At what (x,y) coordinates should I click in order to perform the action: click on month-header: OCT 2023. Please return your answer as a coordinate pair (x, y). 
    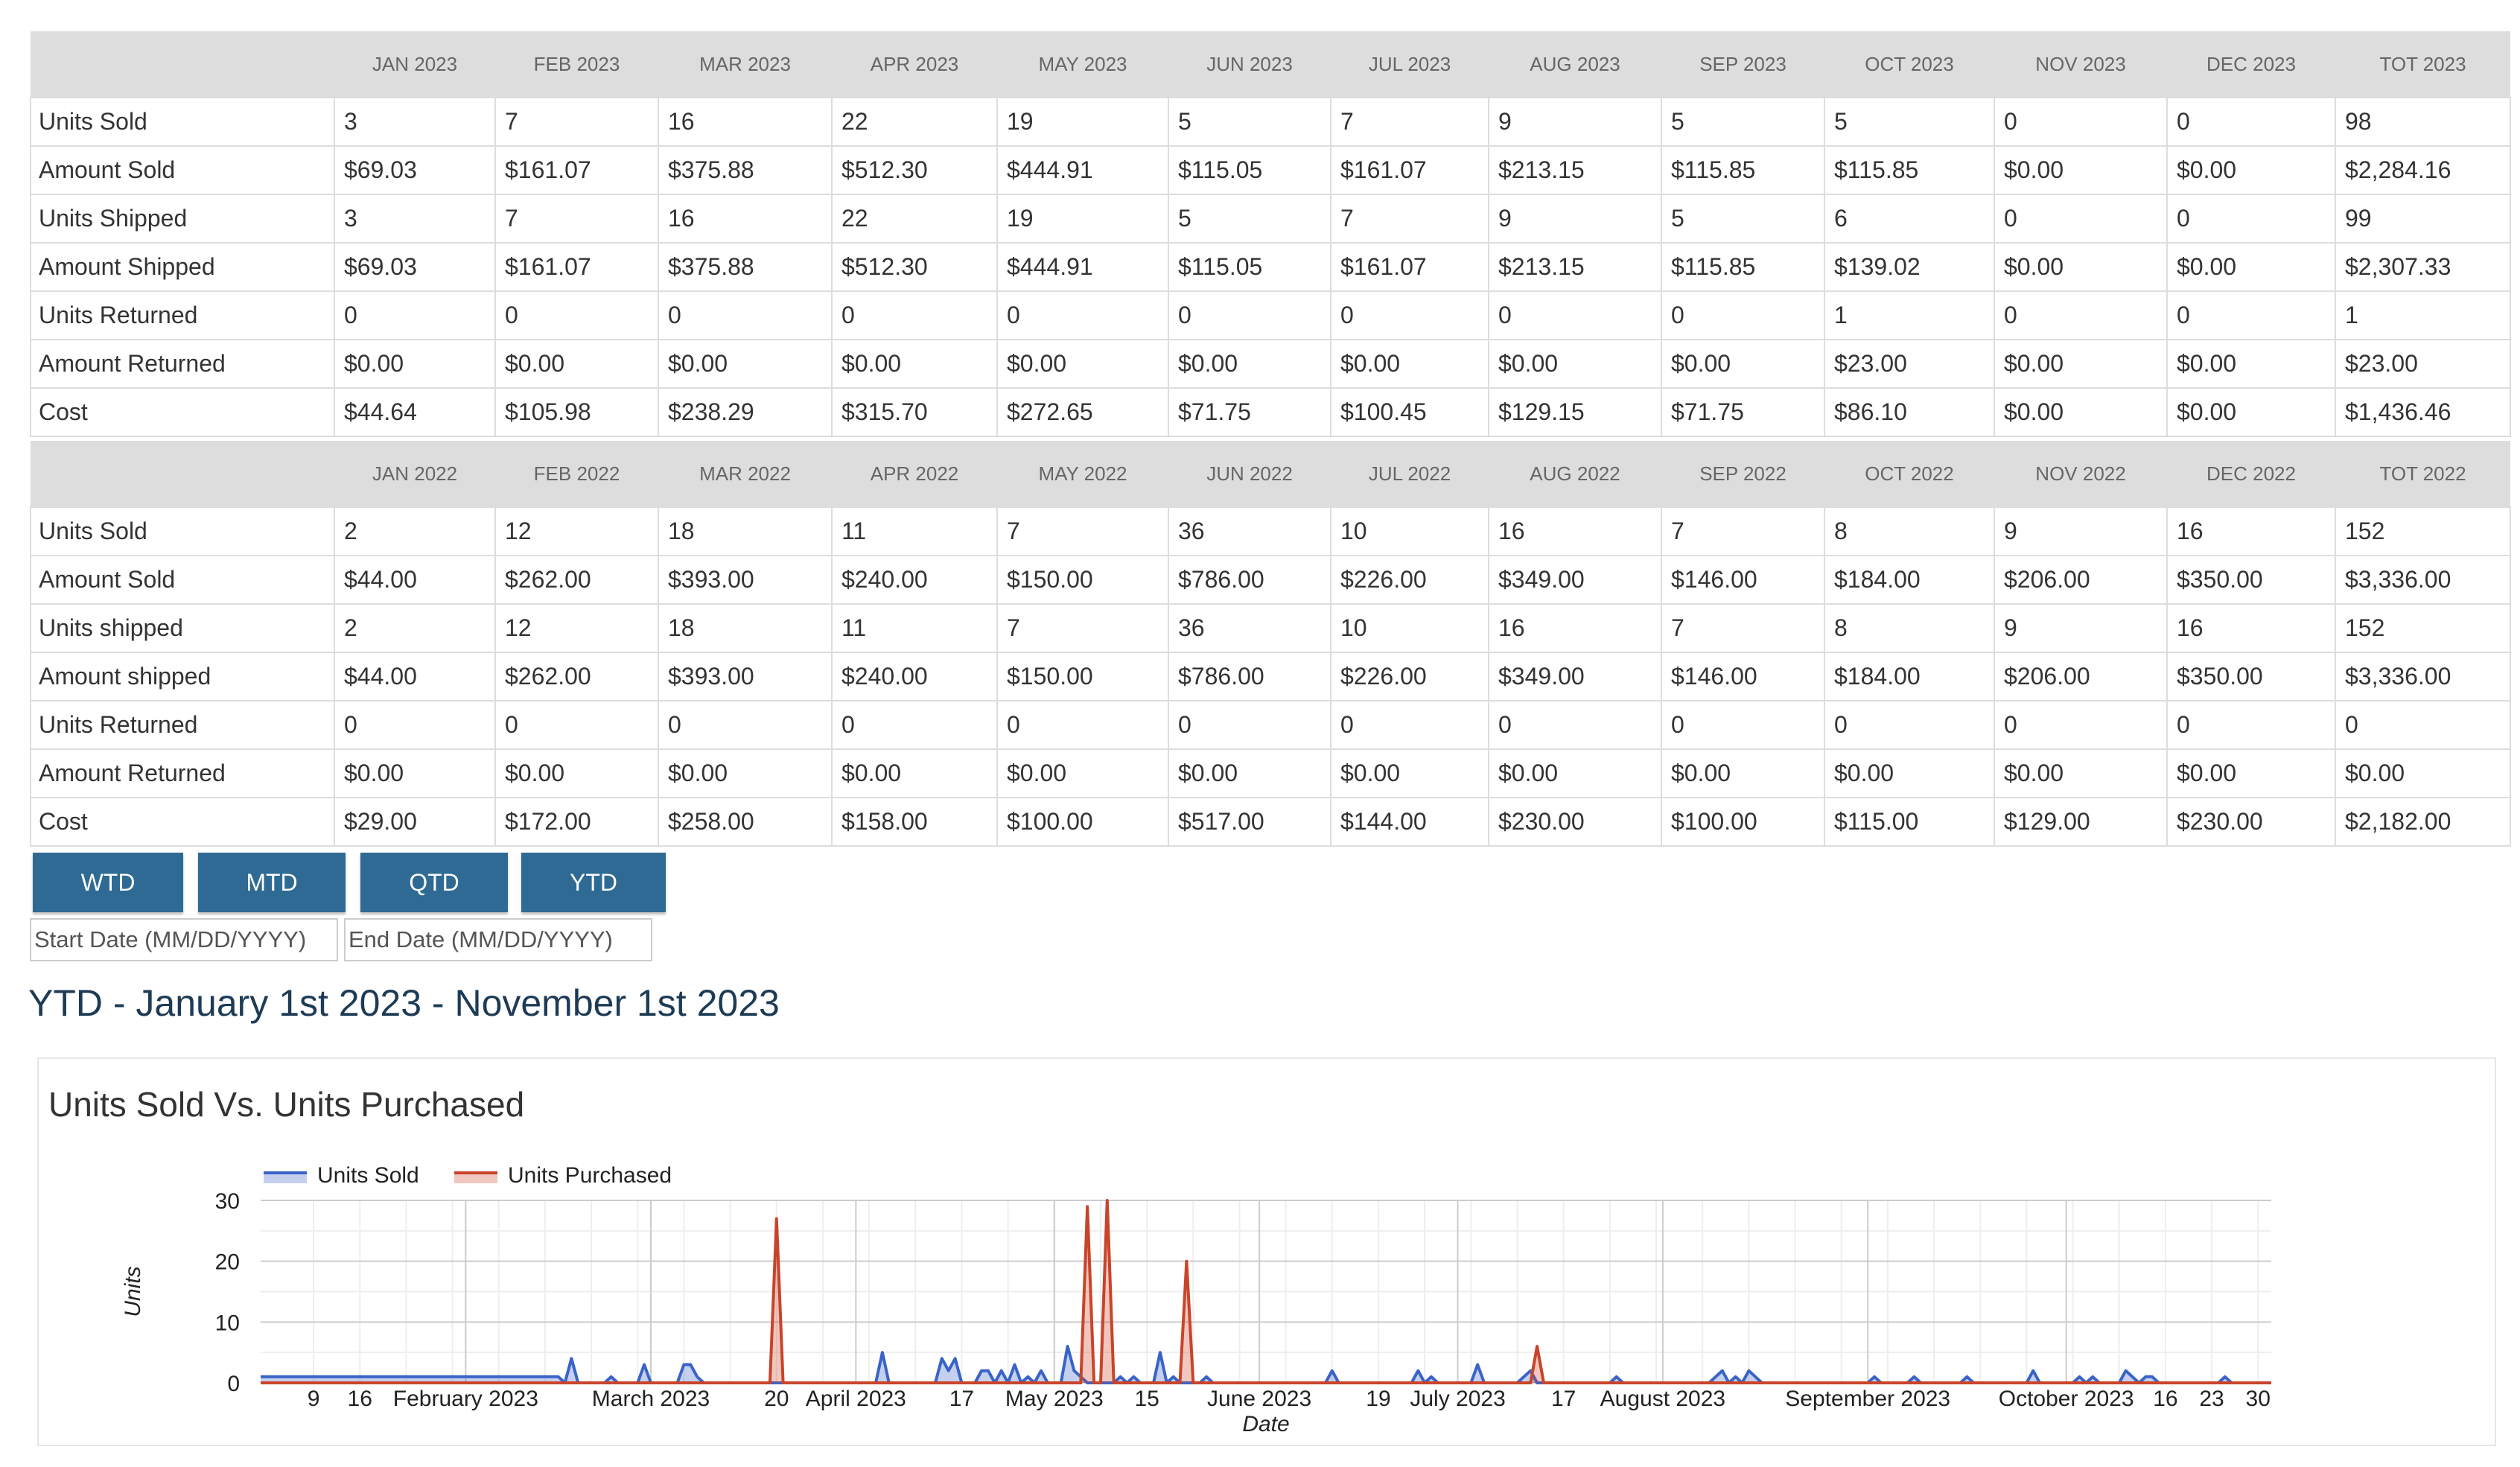
    Looking at the image, I should click on (1909, 64).